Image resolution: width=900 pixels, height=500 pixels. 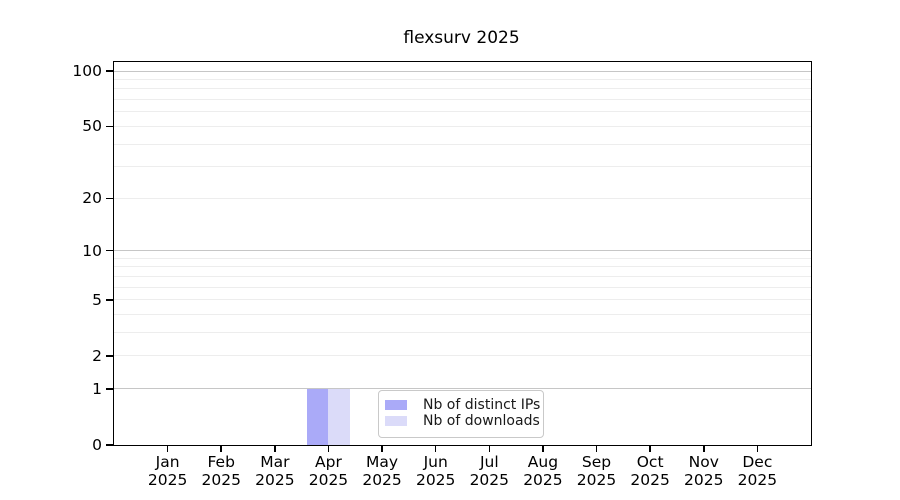 I want to click on x-tick-month: Jan, so click(x=167, y=462).